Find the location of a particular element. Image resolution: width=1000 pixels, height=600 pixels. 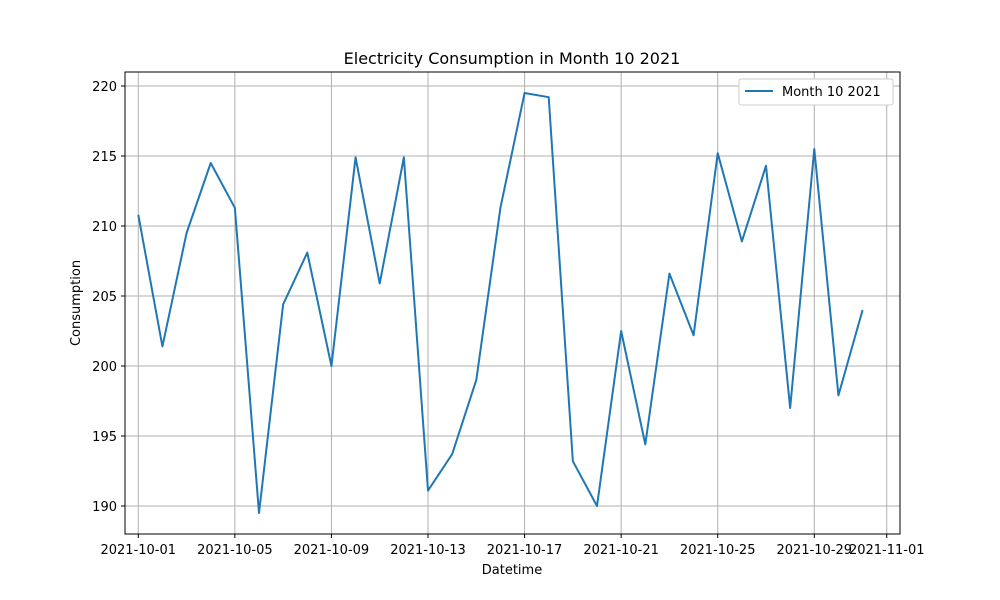

y-tick-label: 190 is located at coordinates (104, 507).